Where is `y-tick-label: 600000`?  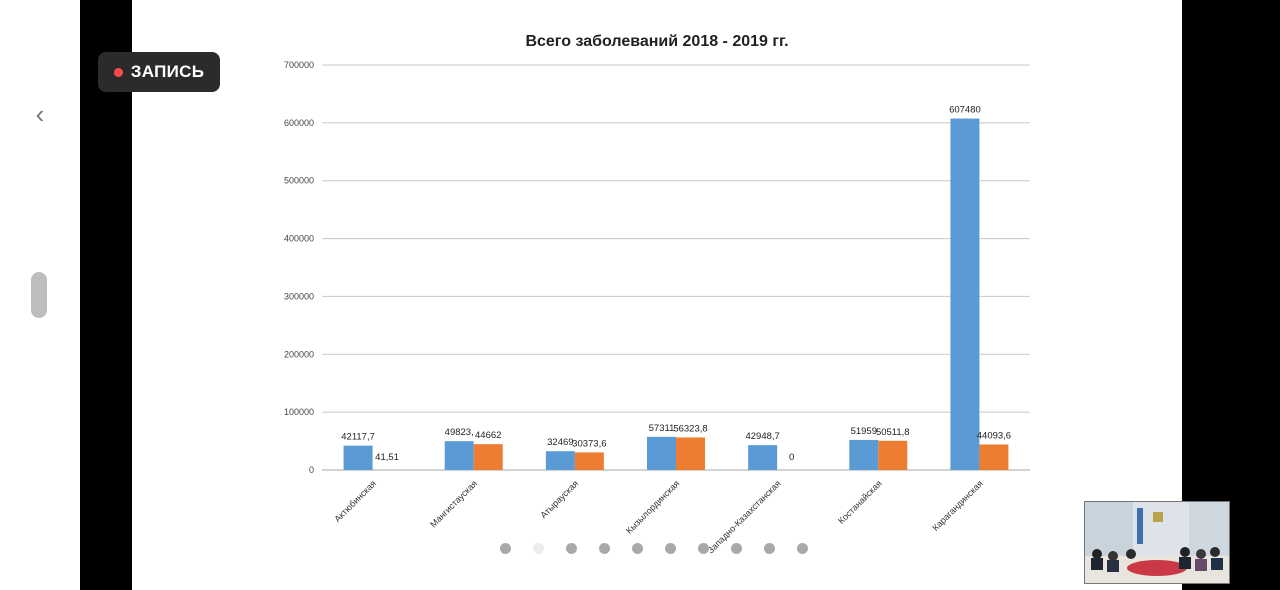
y-tick-label: 600000 is located at coordinates (299, 123).